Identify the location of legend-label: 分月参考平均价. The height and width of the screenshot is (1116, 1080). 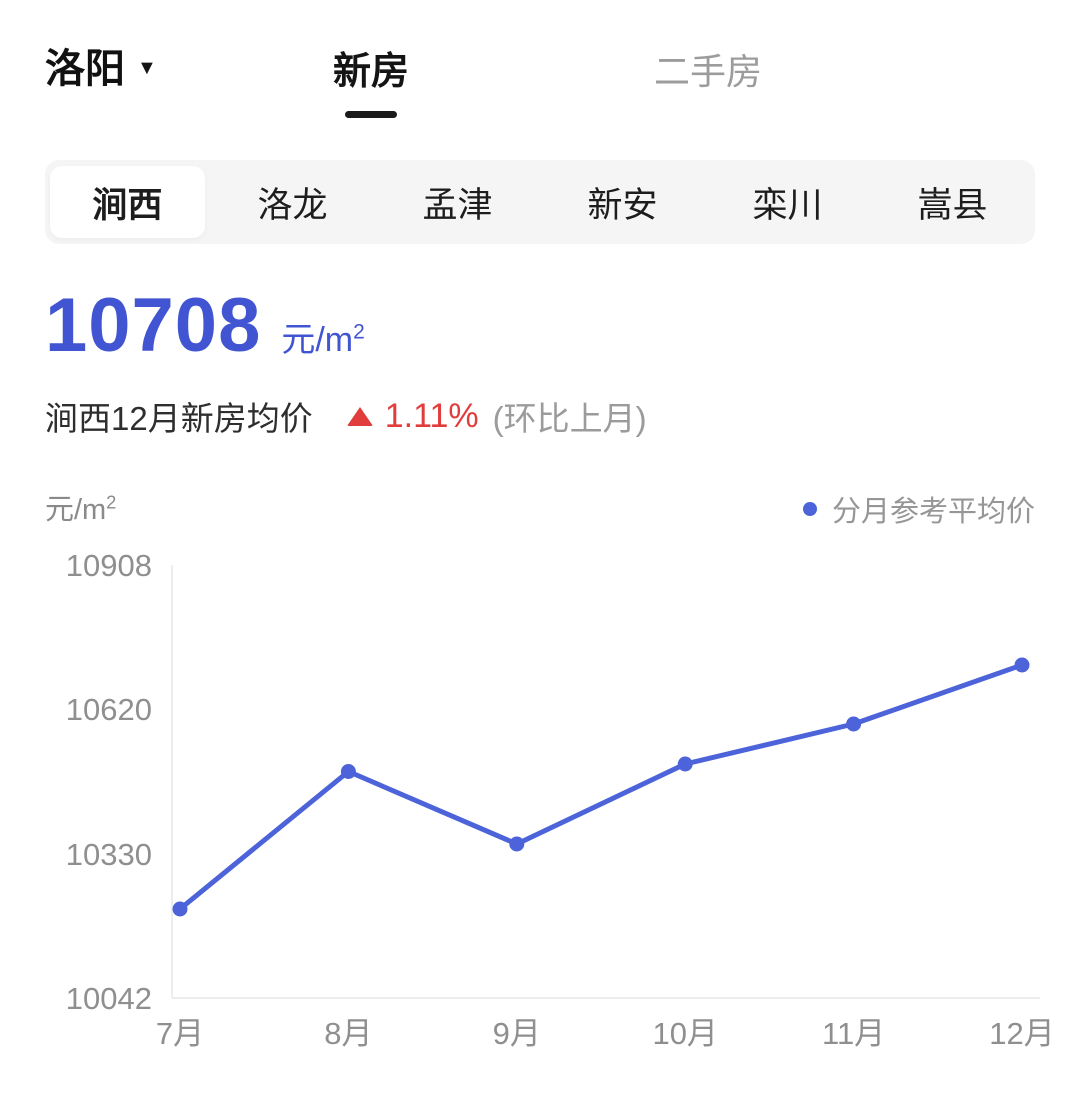
(933, 512).